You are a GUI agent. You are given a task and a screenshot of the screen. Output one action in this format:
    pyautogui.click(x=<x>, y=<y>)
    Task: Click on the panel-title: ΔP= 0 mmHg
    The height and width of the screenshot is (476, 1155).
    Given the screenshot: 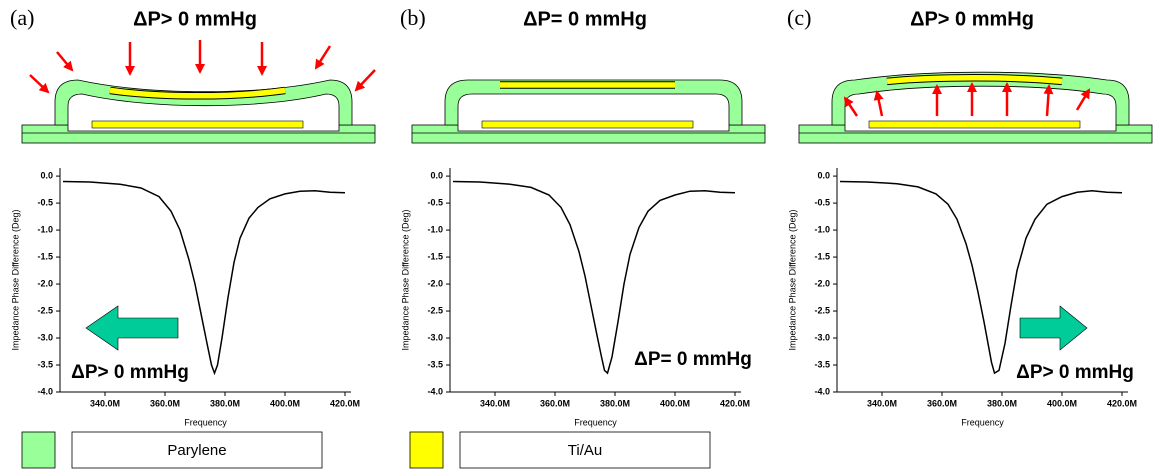 What is the action you would take?
    pyautogui.click(x=585, y=19)
    